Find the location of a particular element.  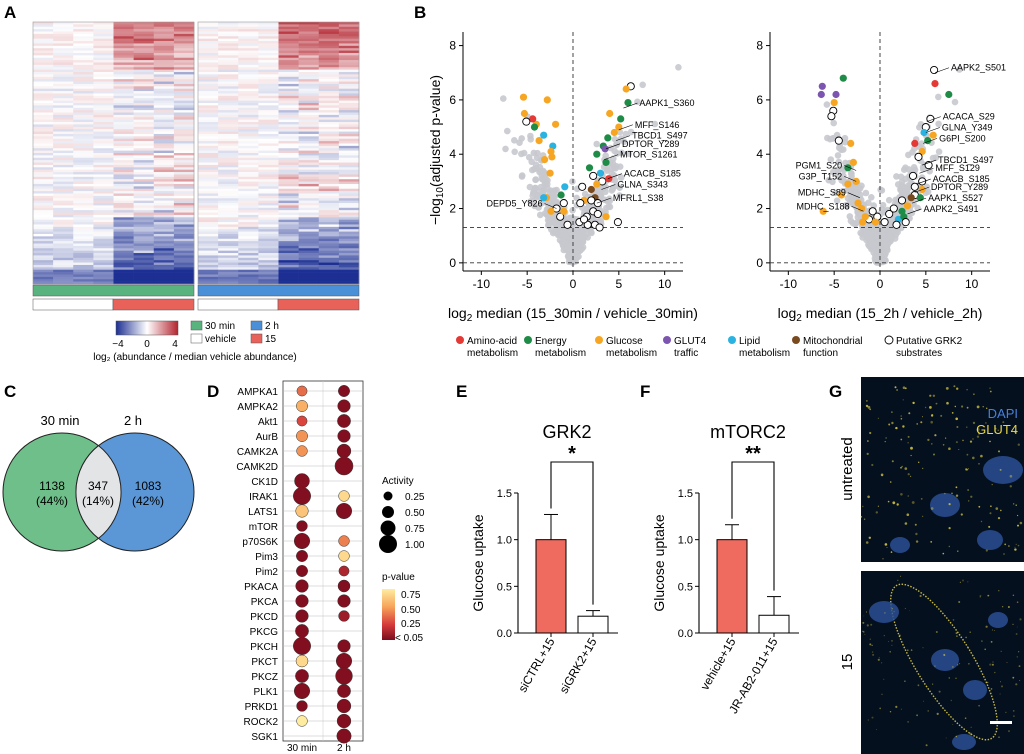

colorbar-tick-0: 0 is located at coordinates (147, 344).